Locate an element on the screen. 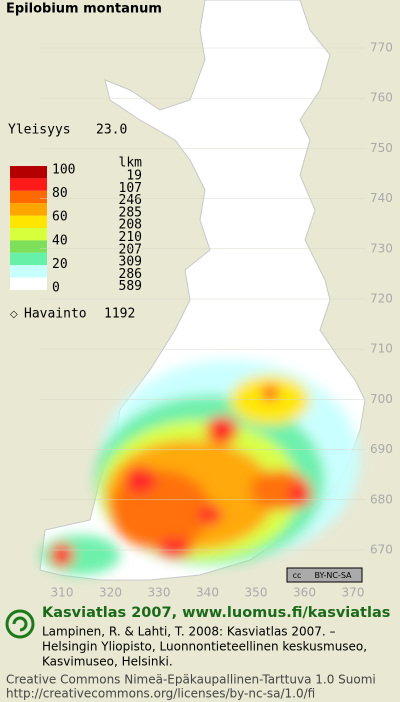 The image size is (400, 702). northing-label: 760 is located at coordinates (381, 98).